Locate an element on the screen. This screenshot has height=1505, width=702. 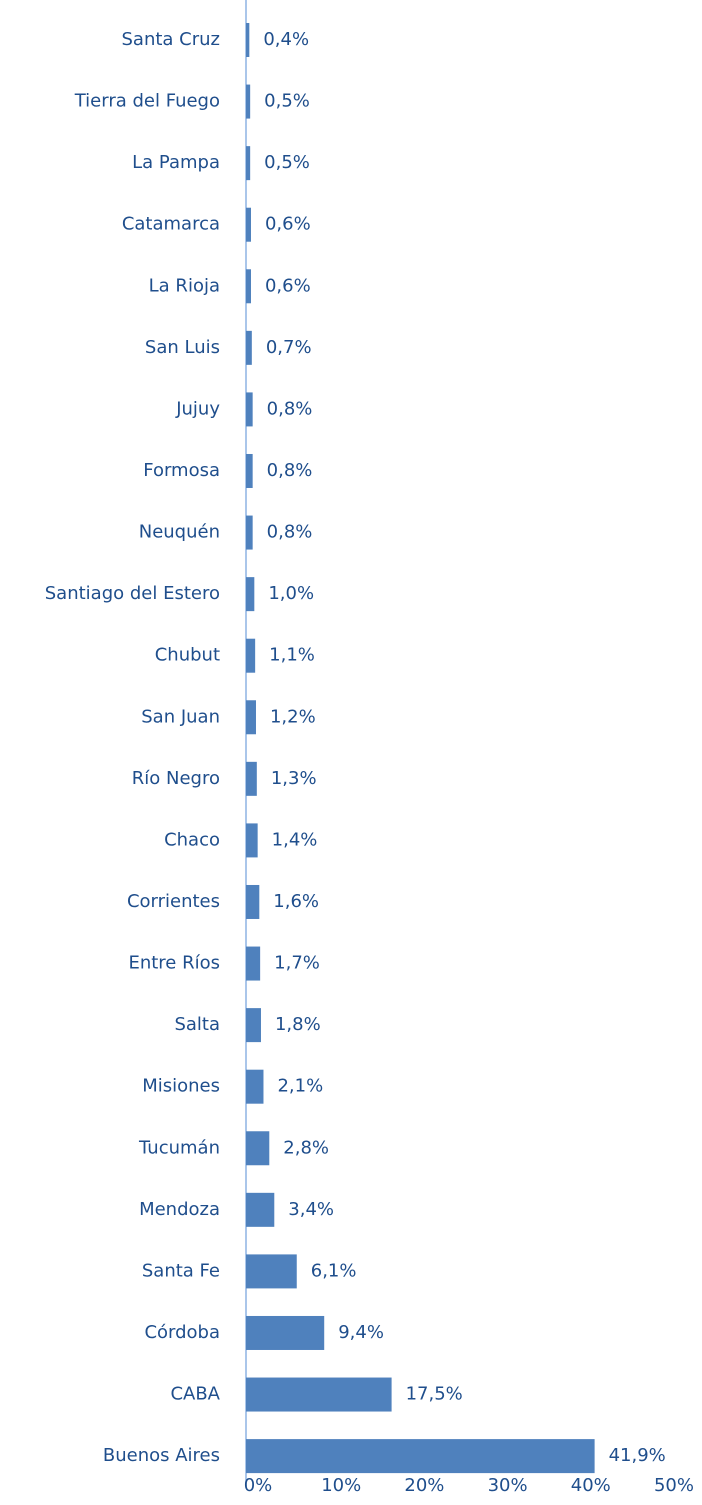
y-tick-label: Tucumán is located at coordinates (179, 1147).